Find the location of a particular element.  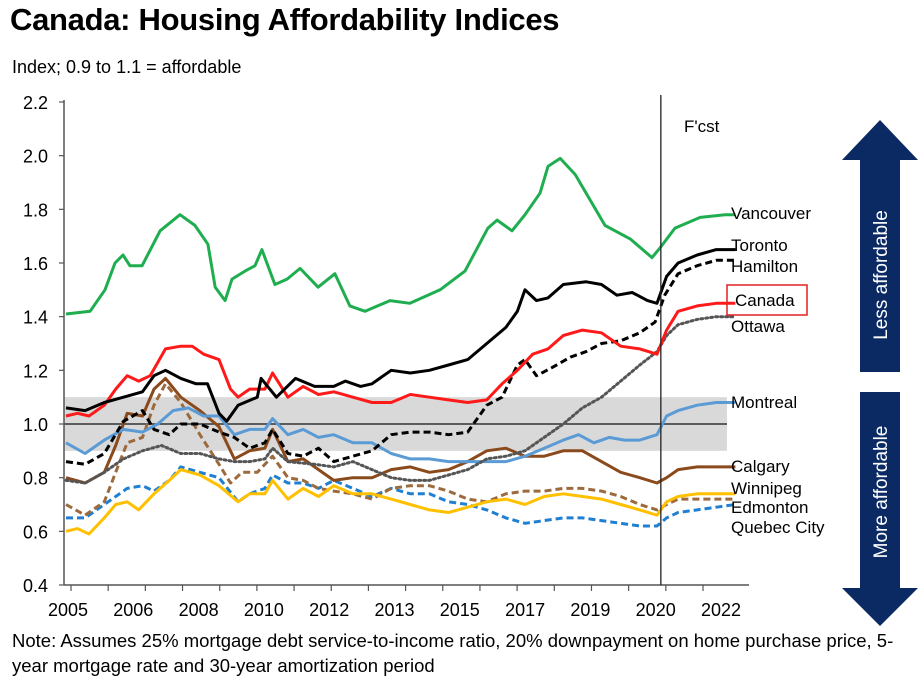

less-affordable-arrow: Less affordable is located at coordinates (880, 246).